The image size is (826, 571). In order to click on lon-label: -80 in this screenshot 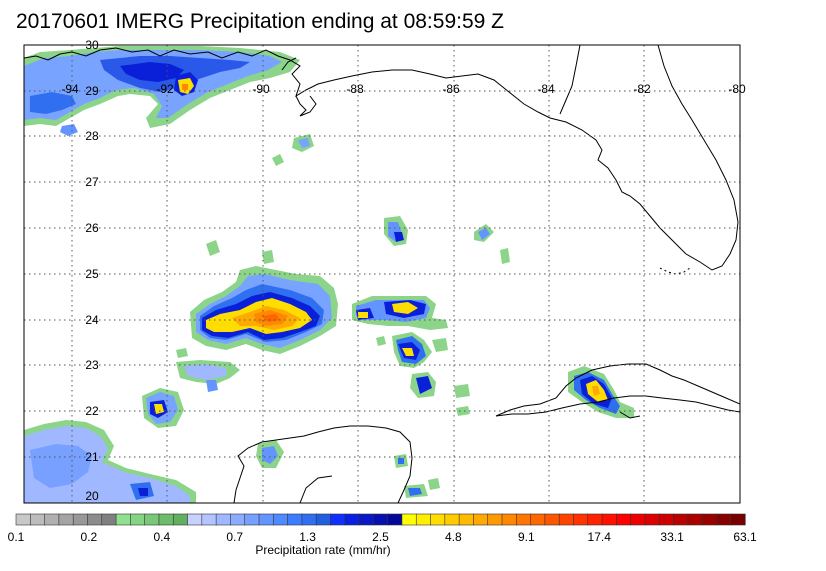, I will do `click(737, 89)`.